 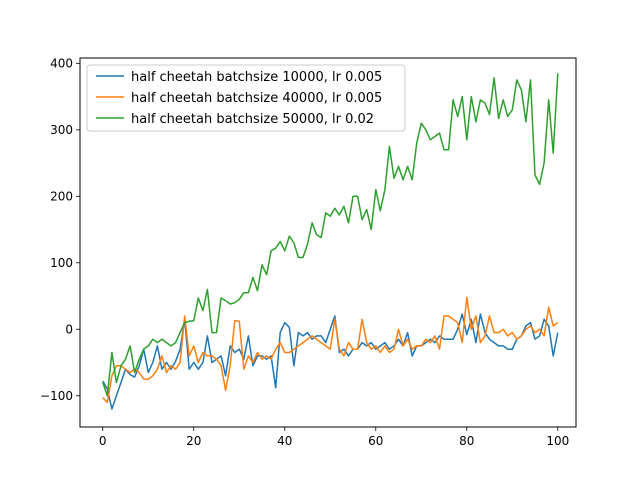 I want to click on legend-label: half cheetah batchsize 40000, lr 0.005, so click(x=256, y=98).